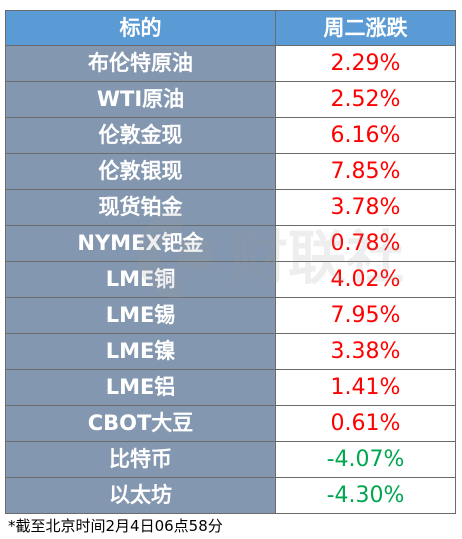 The image size is (462, 539). What do you see at coordinates (365, 495) in the screenshot?
I see `change-value: -4.30%` at bounding box center [365, 495].